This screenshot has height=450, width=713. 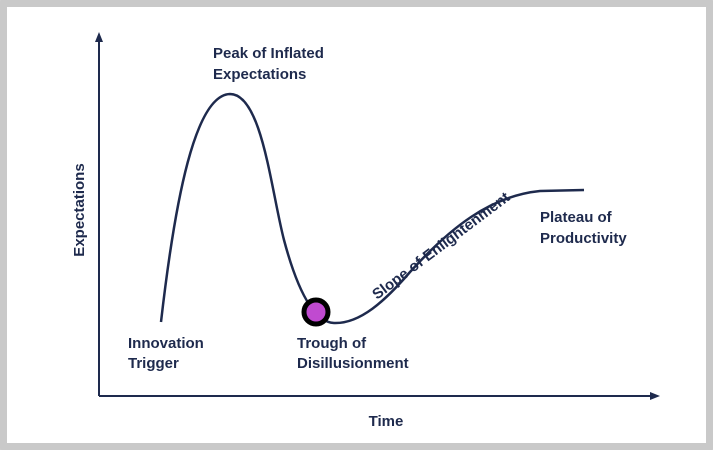 What do you see at coordinates (153, 363) in the screenshot?
I see `label-innovation-line2: Trigger` at bounding box center [153, 363].